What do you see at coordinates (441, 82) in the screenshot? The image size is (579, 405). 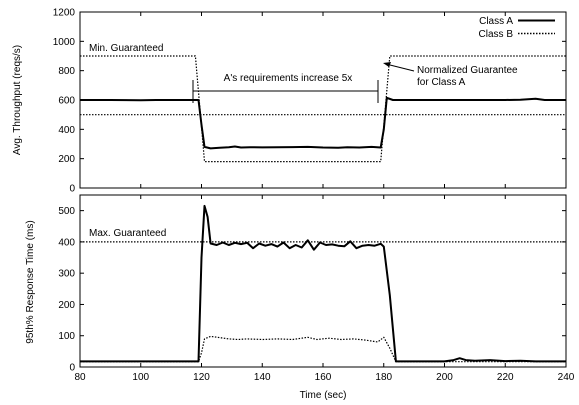 I see `normalized-guarantee-label-line-2: for Class A` at bounding box center [441, 82].